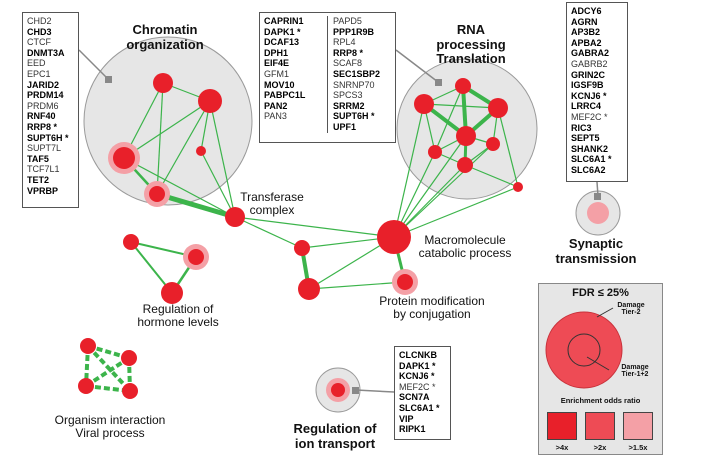  Describe the element at coordinates (36, 63) in the screenshot. I see `gene-item: EED` at that location.